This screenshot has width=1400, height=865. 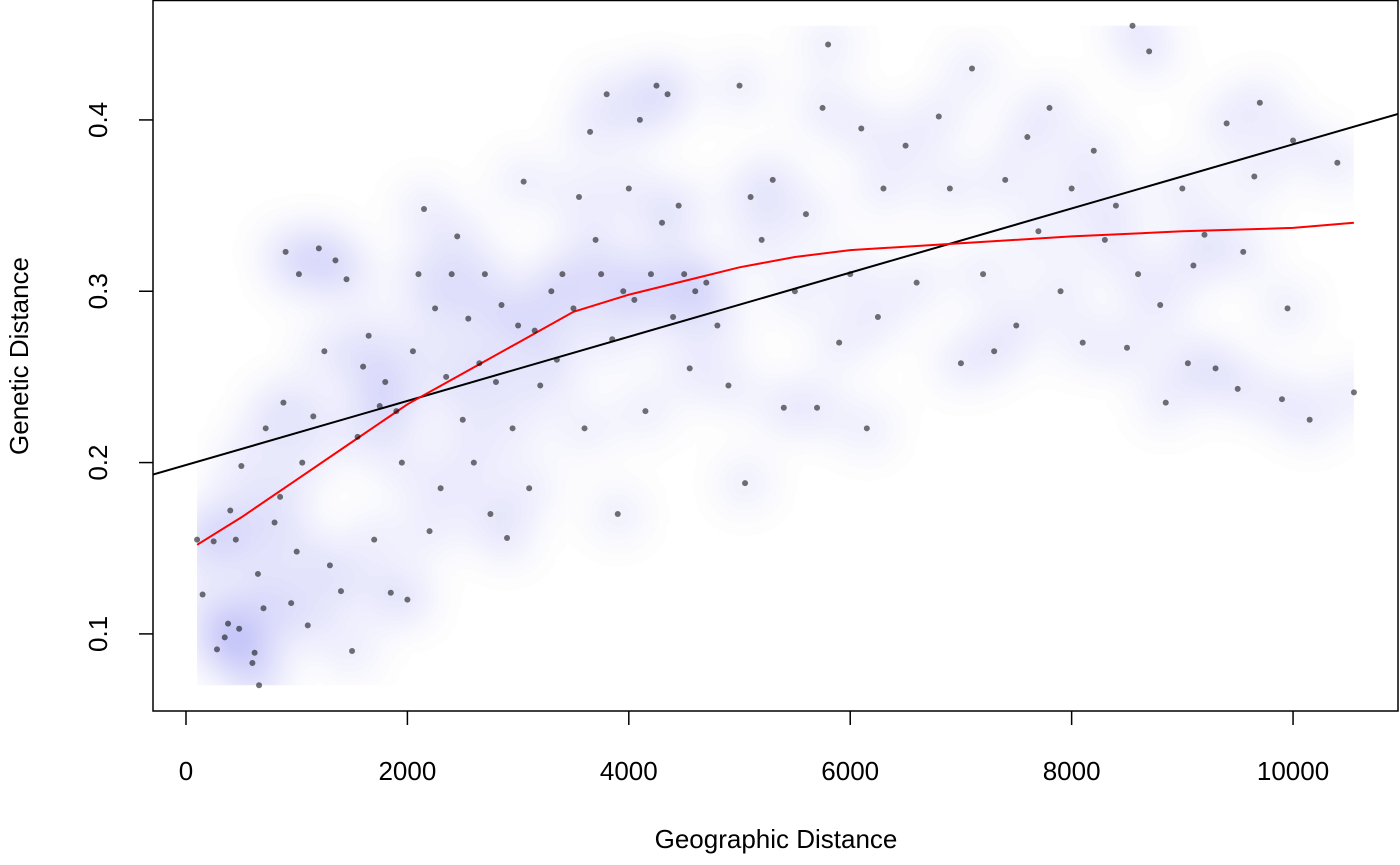 What do you see at coordinates (1293, 771) in the screenshot?
I see `x-tick-label: 10000` at bounding box center [1293, 771].